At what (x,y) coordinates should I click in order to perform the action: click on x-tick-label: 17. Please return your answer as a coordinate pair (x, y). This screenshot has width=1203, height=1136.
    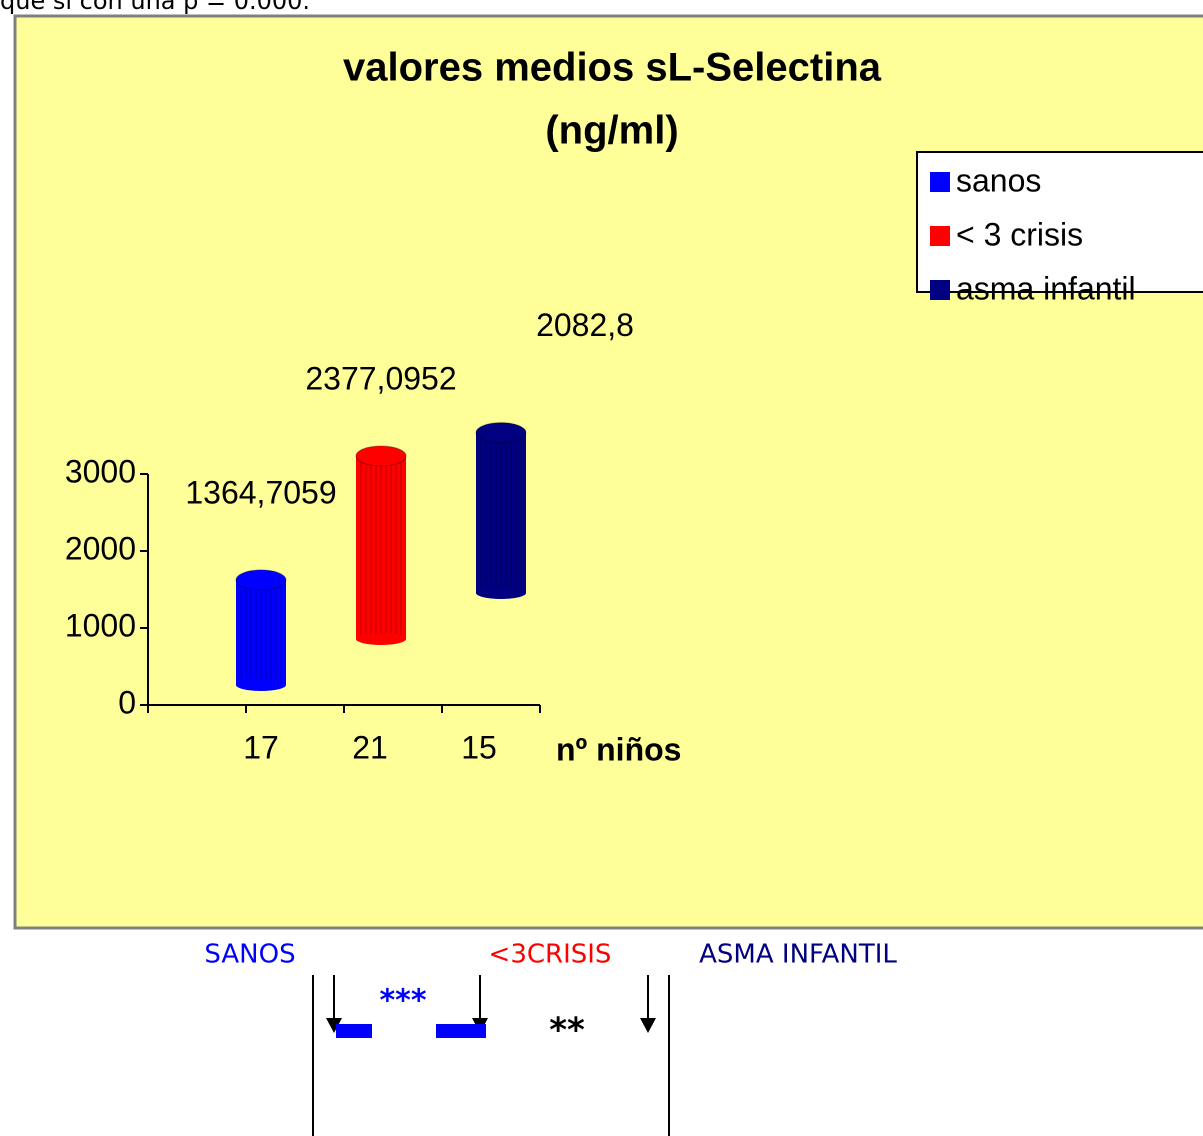
    Looking at the image, I should click on (261, 747).